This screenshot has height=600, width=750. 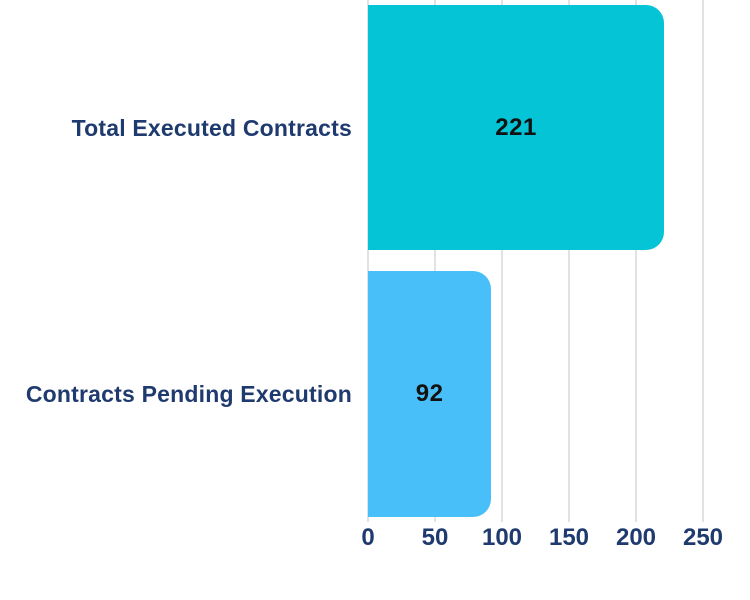 What do you see at coordinates (636, 537) in the screenshot?
I see `x-tick-label-200: 200` at bounding box center [636, 537].